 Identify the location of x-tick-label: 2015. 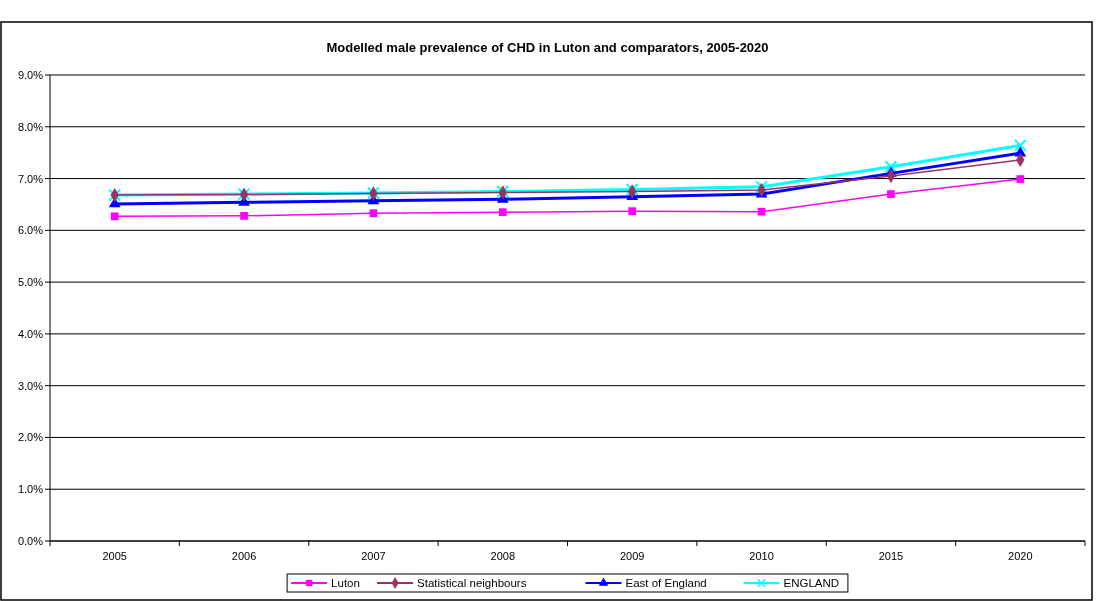
(891, 556).